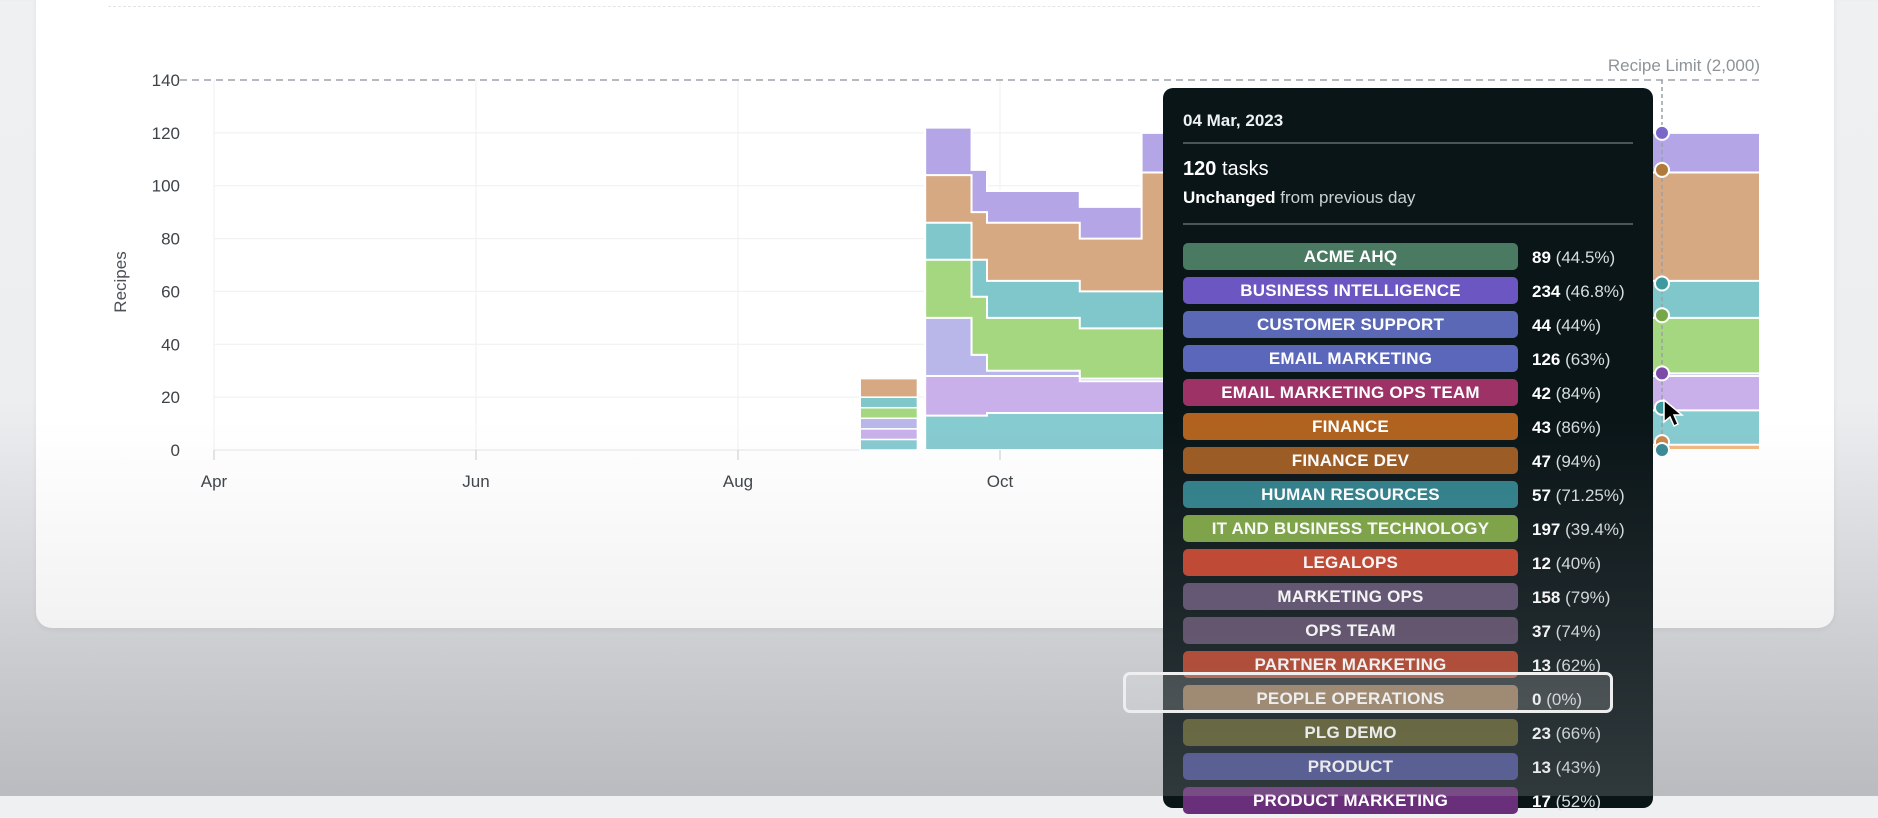 This screenshot has height=818, width=1878. Describe the element at coordinates (1350, 392) in the screenshot. I see `team-name: EMAIL MARKETING OPS TEAM` at that location.